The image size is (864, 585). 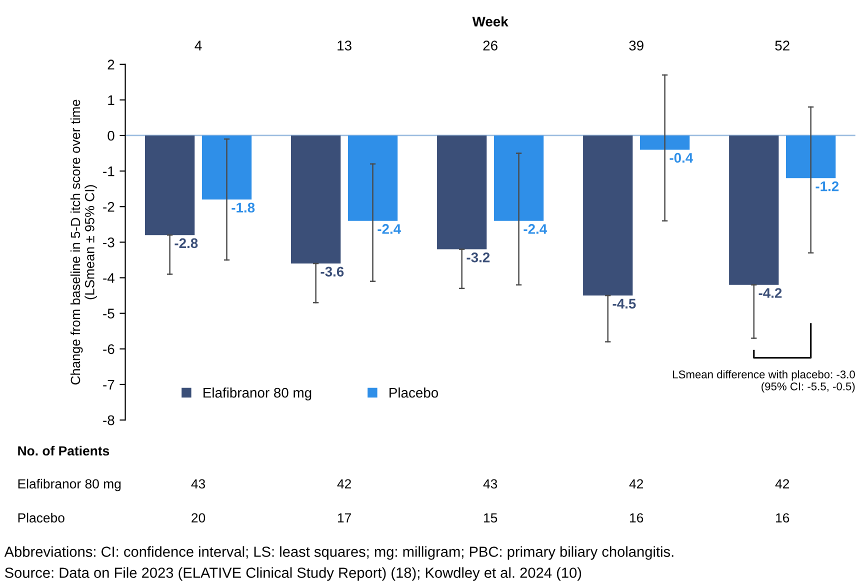 What do you see at coordinates (332, 271) in the screenshot?
I see `data-label: -3.6` at bounding box center [332, 271].